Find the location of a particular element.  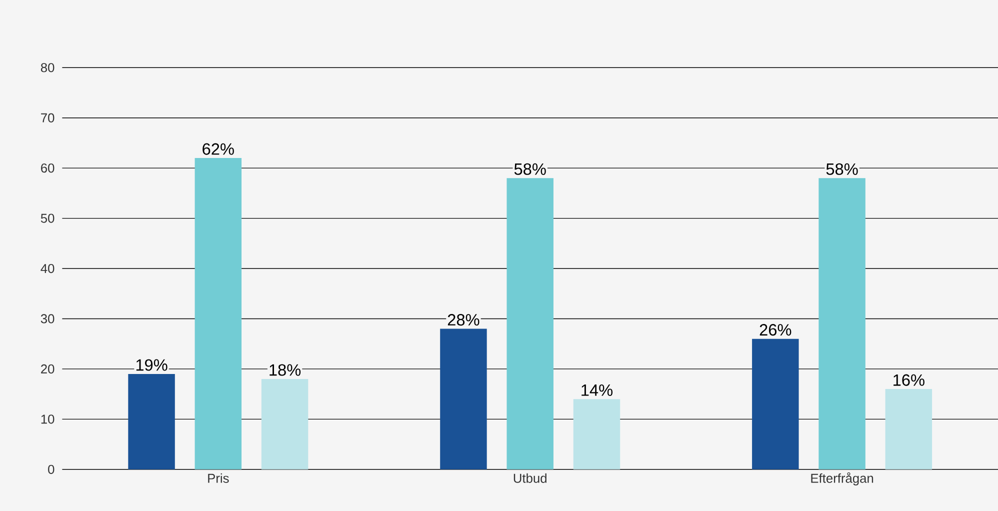

y-tick-label: 10 is located at coordinates (47, 419).